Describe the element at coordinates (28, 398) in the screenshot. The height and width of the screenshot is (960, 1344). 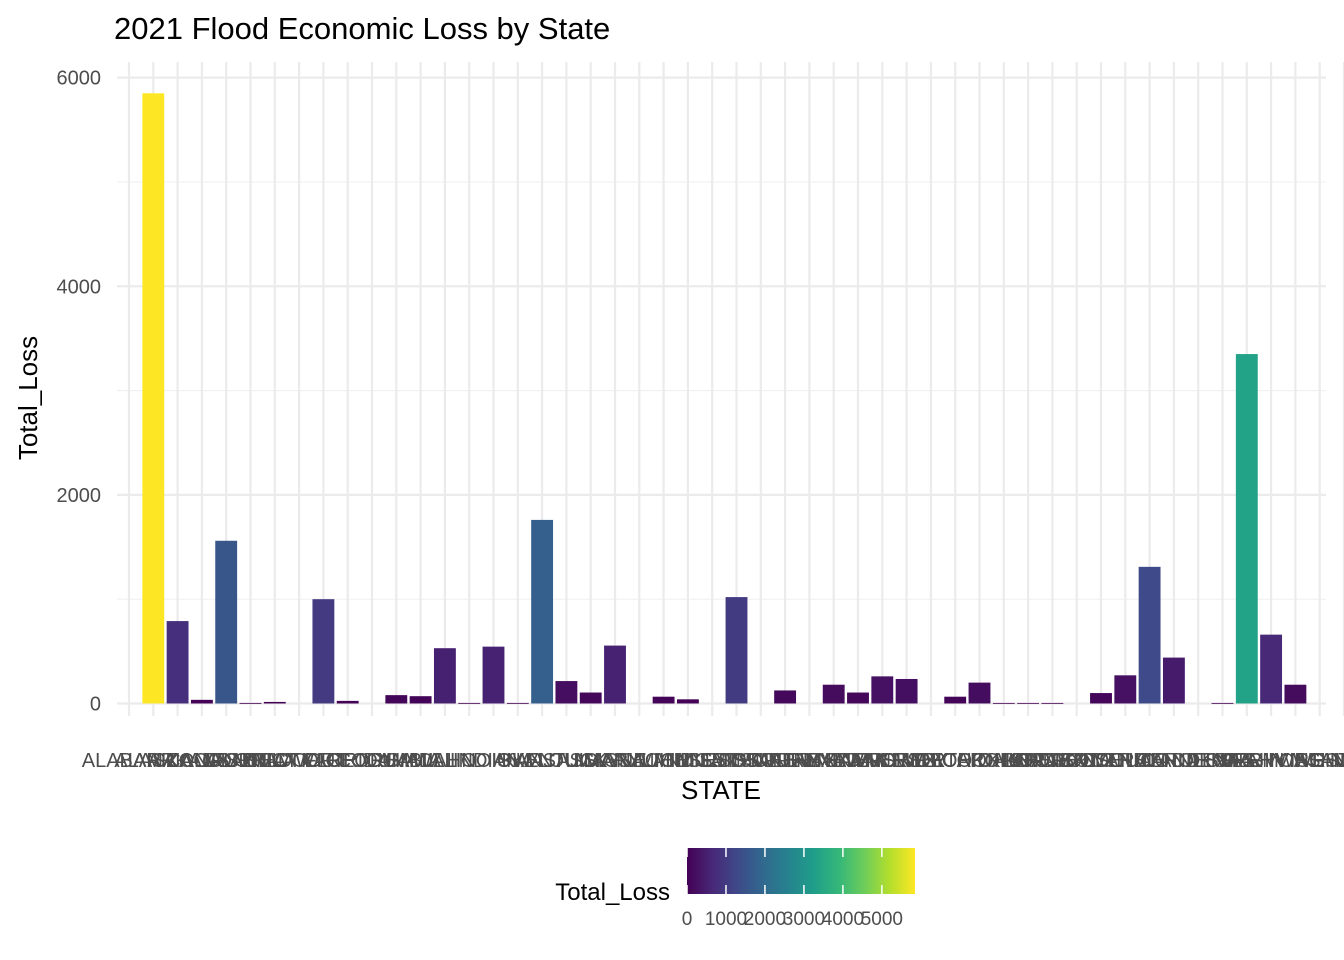
I see `y-axis-title: Total_Loss` at that location.